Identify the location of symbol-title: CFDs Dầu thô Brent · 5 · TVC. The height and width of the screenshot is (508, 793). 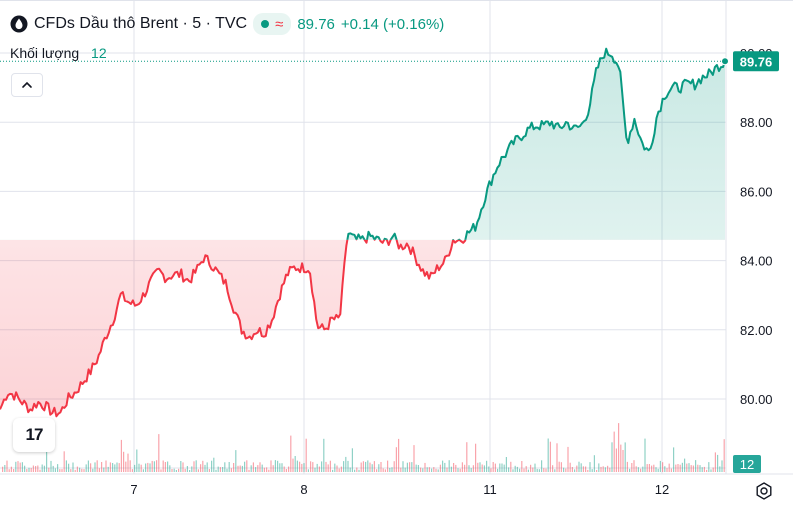
(141, 23).